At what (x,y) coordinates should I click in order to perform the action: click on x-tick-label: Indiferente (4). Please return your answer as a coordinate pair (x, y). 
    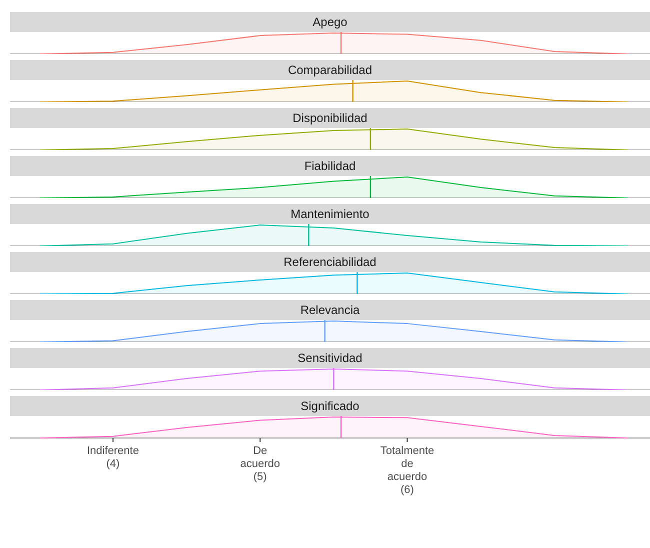
    Looking at the image, I should click on (113, 458).